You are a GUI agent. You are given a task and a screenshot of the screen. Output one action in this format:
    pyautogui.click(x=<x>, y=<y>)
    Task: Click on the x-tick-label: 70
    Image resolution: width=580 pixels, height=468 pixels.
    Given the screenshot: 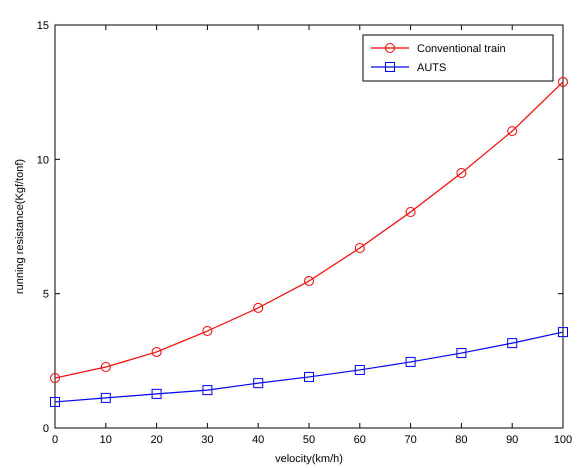 What is the action you would take?
    pyautogui.click(x=410, y=440)
    